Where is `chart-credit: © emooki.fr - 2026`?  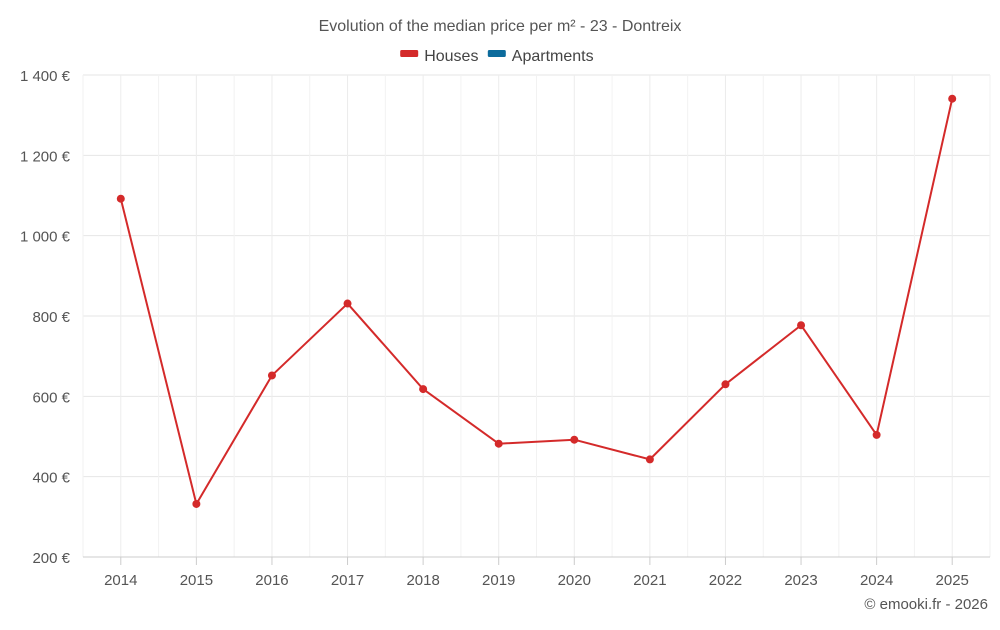
chart-credit: © emooki.fr - 2026 is located at coordinates (926, 604).